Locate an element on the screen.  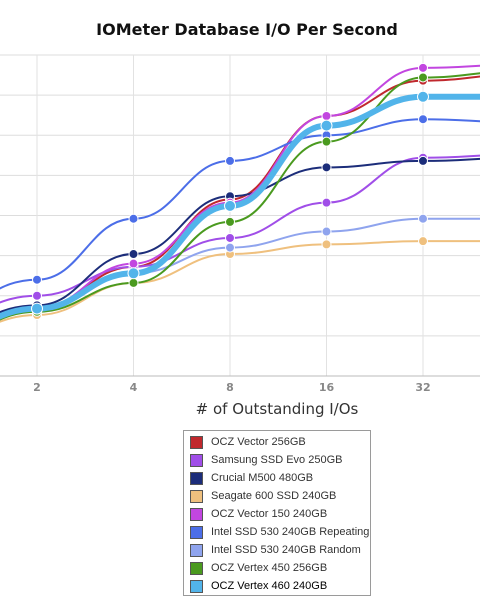
legend-label: OCZ Vector 150 240GB is located at coordinates (269, 514).